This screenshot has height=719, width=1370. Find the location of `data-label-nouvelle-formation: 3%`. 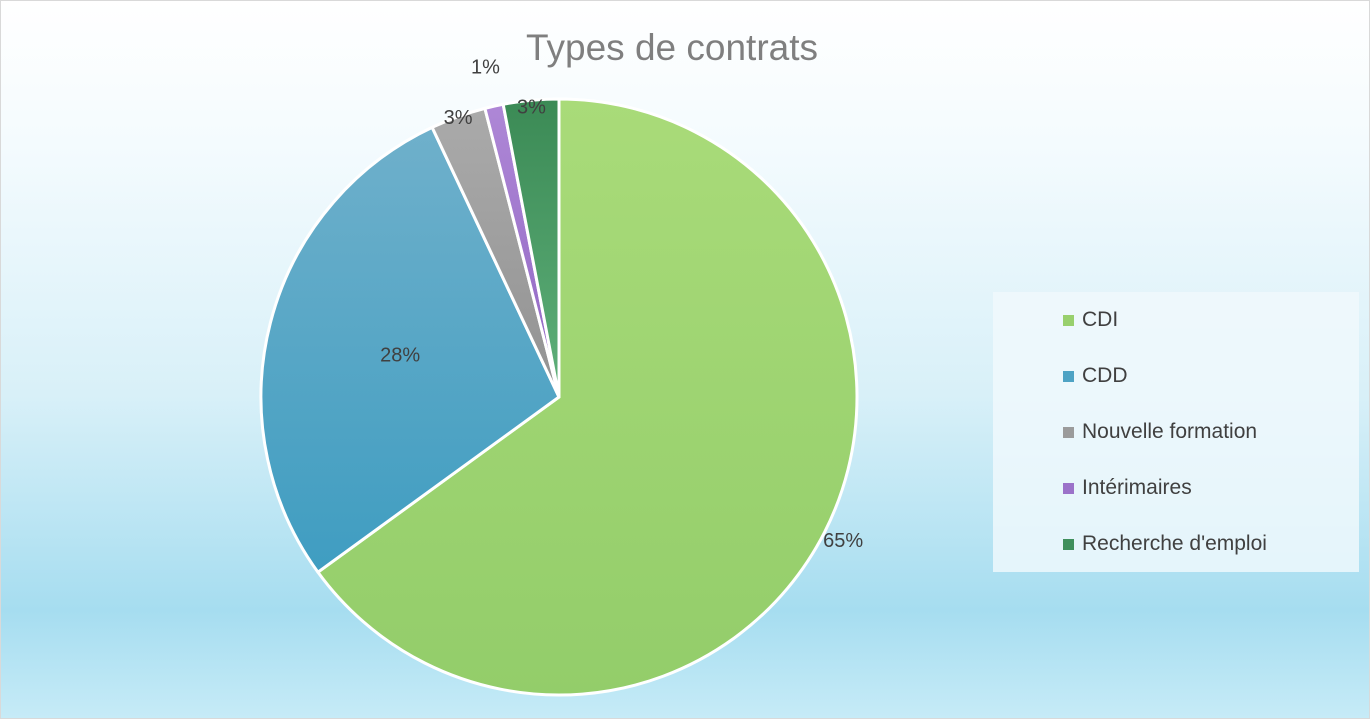

data-label-nouvelle-formation: 3% is located at coordinates (458, 118).